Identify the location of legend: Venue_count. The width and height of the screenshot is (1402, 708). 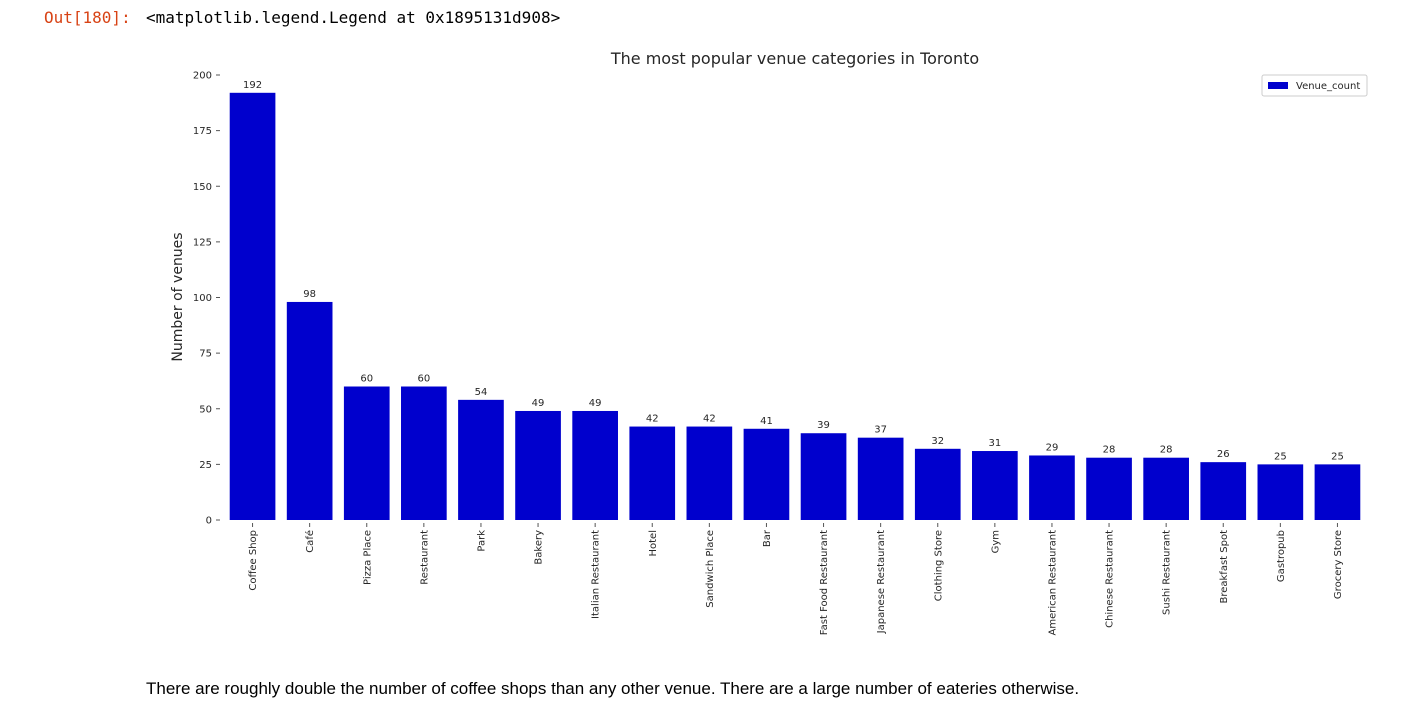
(1314, 85).